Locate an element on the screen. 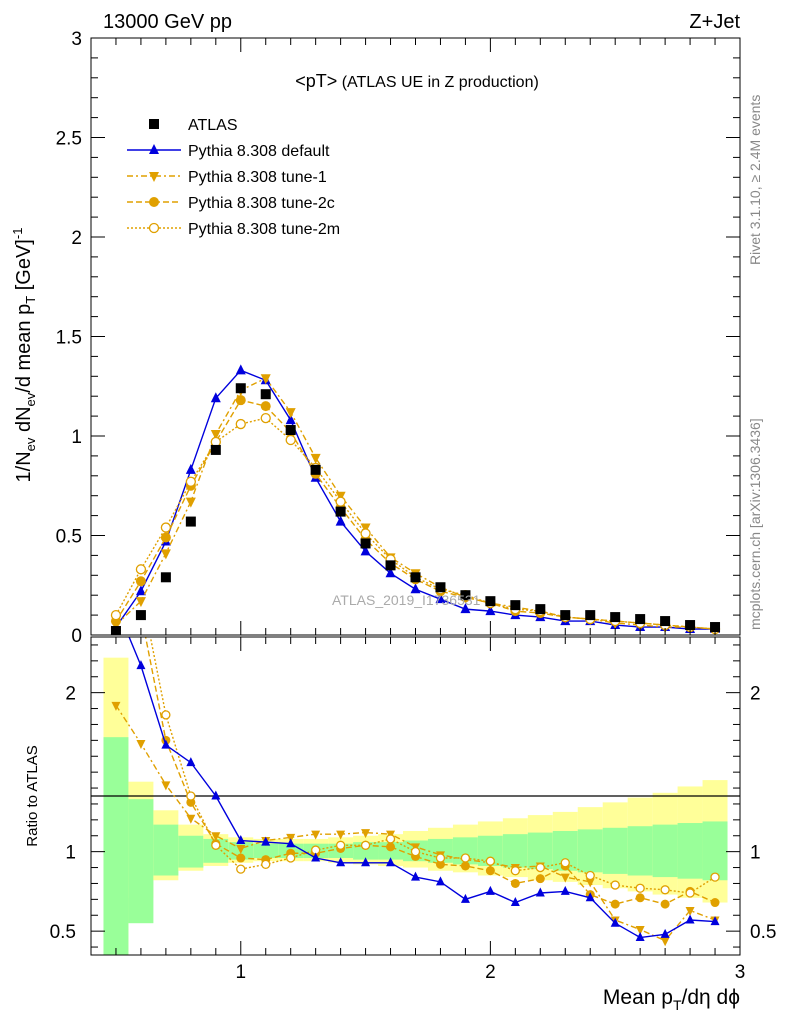 The height and width of the screenshot is (1024, 786). legend-item: Pythia 8.308 tune-2c is located at coordinates (231, 203).